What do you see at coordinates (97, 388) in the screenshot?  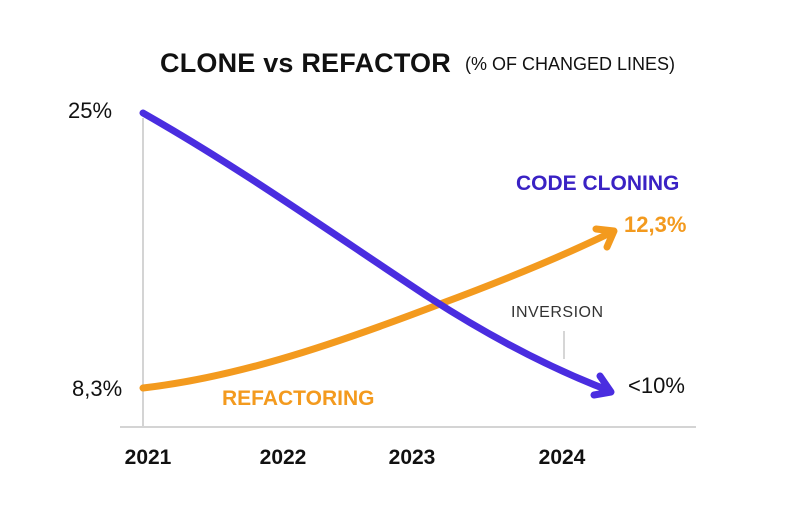 I see `refactoring-start-value: 8,3%` at bounding box center [97, 388].